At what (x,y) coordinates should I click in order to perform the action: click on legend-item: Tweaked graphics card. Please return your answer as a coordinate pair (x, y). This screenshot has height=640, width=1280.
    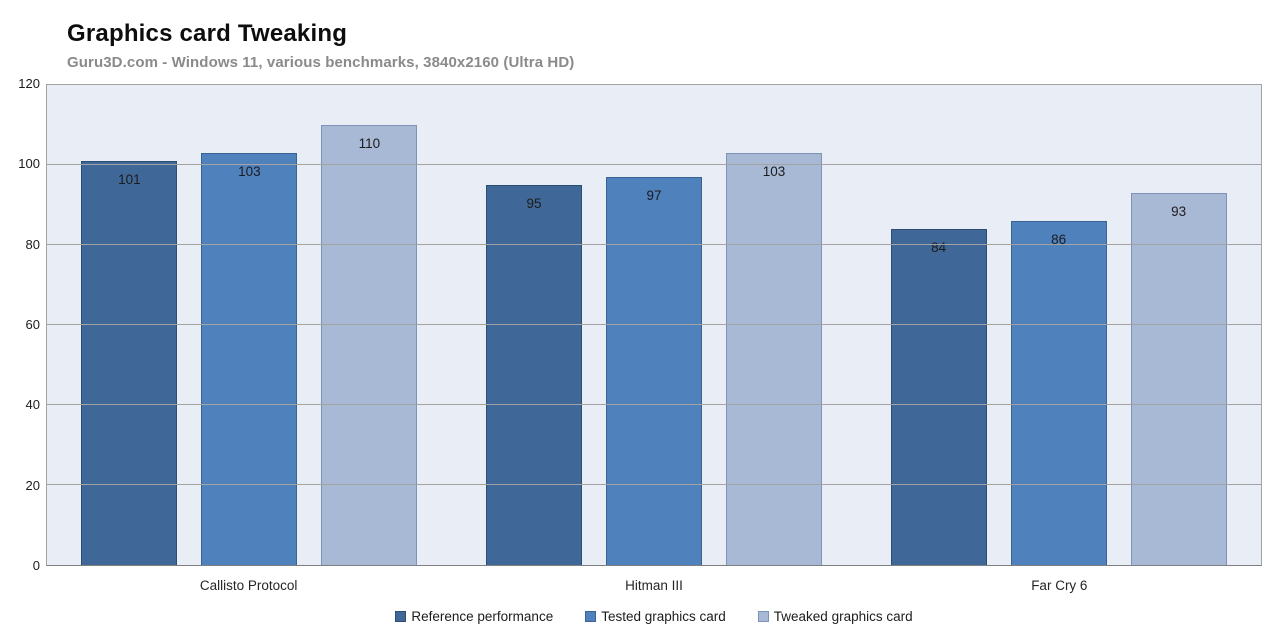
    Looking at the image, I should click on (835, 616).